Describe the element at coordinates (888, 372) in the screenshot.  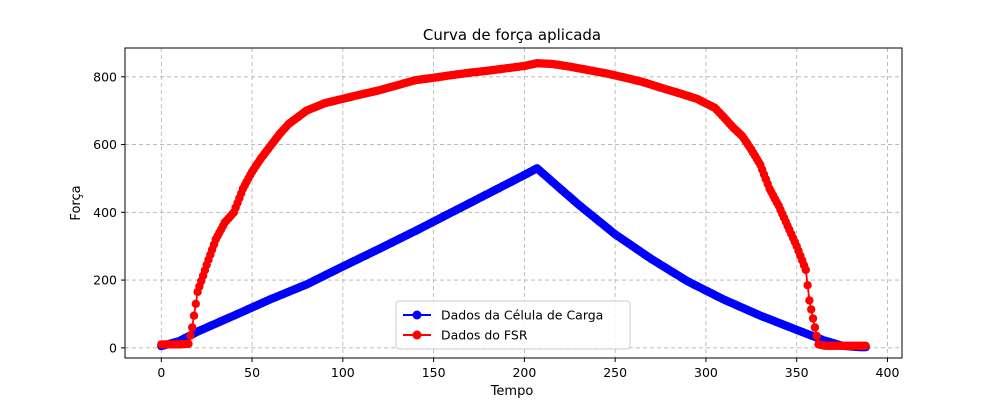
I see `x-tick-label: 400` at that location.